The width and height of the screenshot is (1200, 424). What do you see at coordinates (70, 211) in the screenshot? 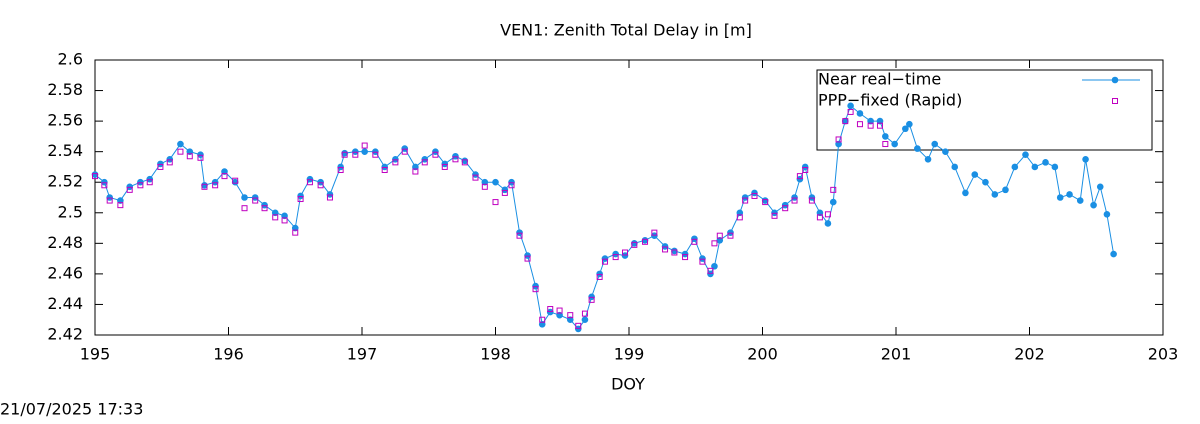
I see `y-tick-label: 2.5` at bounding box center [70, 211].